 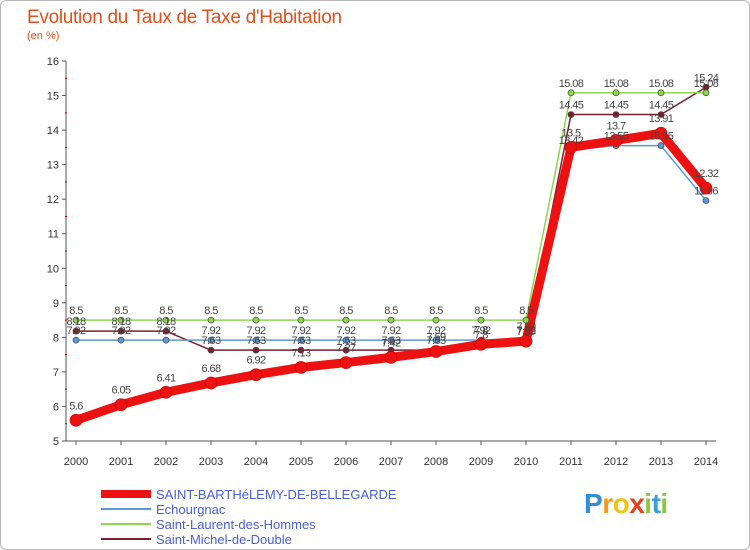 What do you see at coordinates (526, 462) in the screenshot?
I see `x-tick-label: 2010` at bounding box center [526, 462].